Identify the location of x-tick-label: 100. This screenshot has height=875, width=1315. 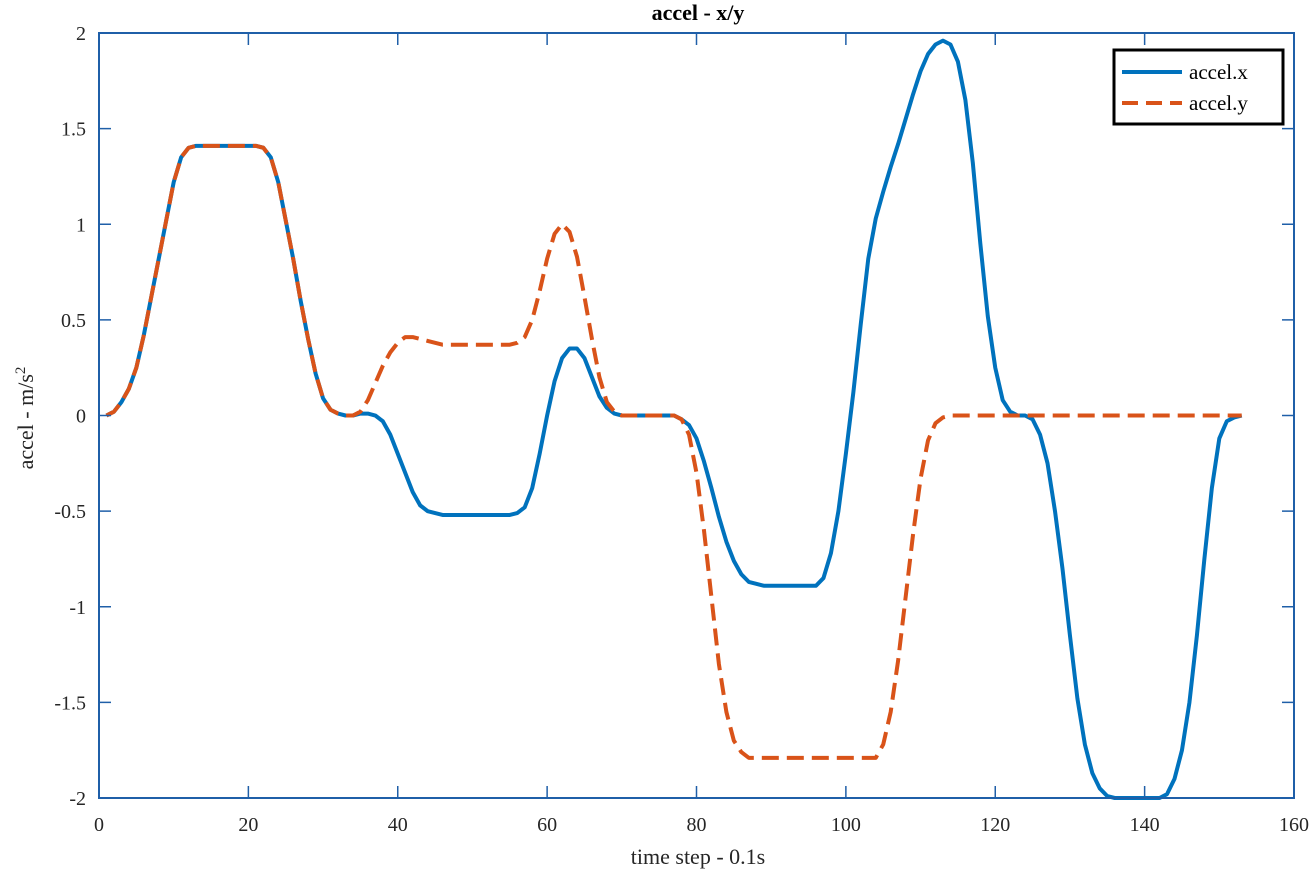
(846, 825).